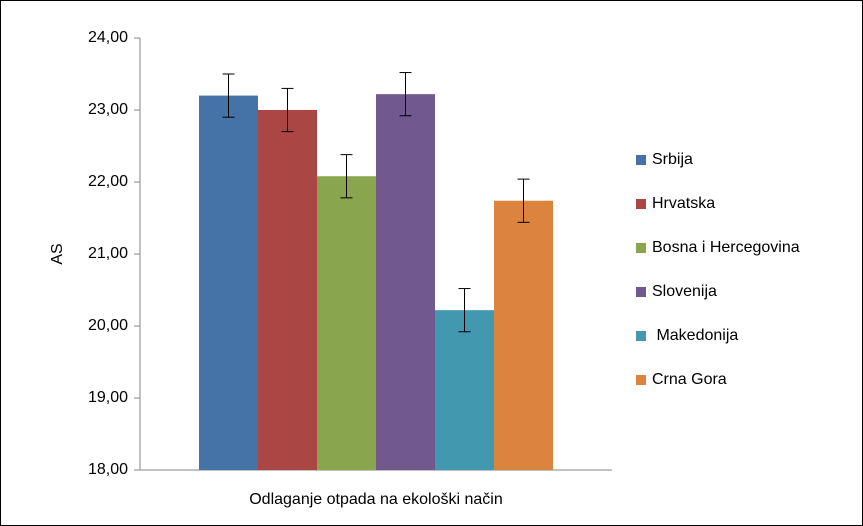  Describe the element at coordinates (108, 325) in the screenshot. I see `y-tick-label: 20,00` at that location.